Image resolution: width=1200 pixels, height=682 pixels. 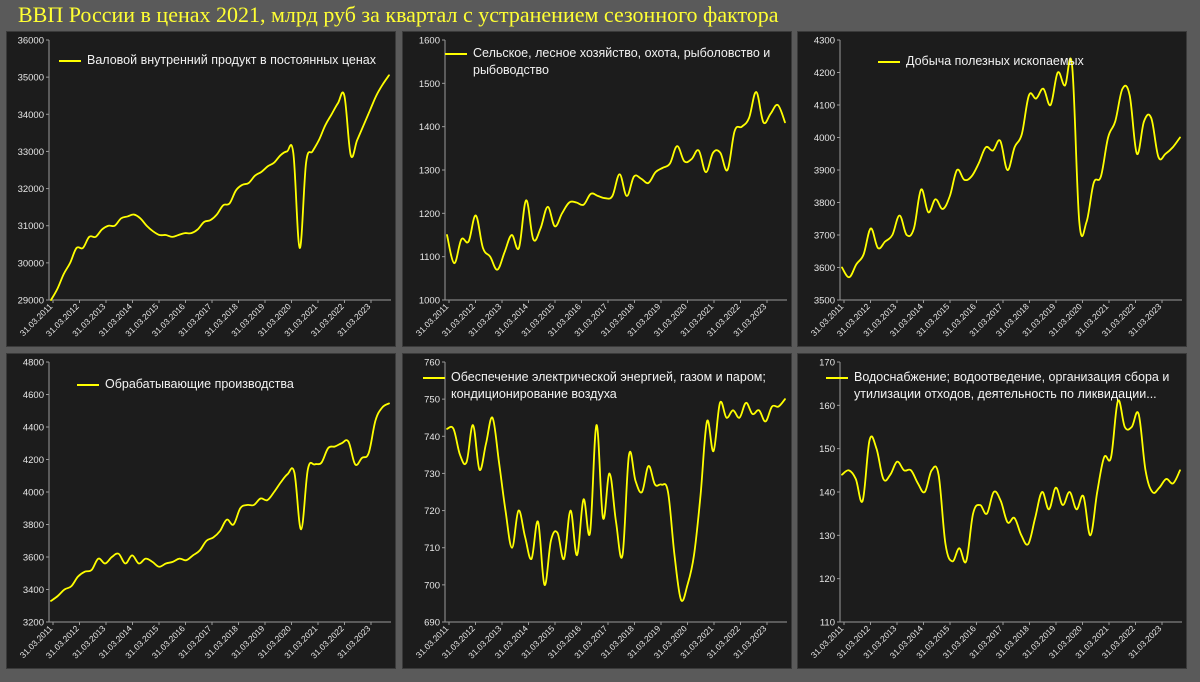 I want to click on y-tick-label: 110, so click(x=827, y=623).